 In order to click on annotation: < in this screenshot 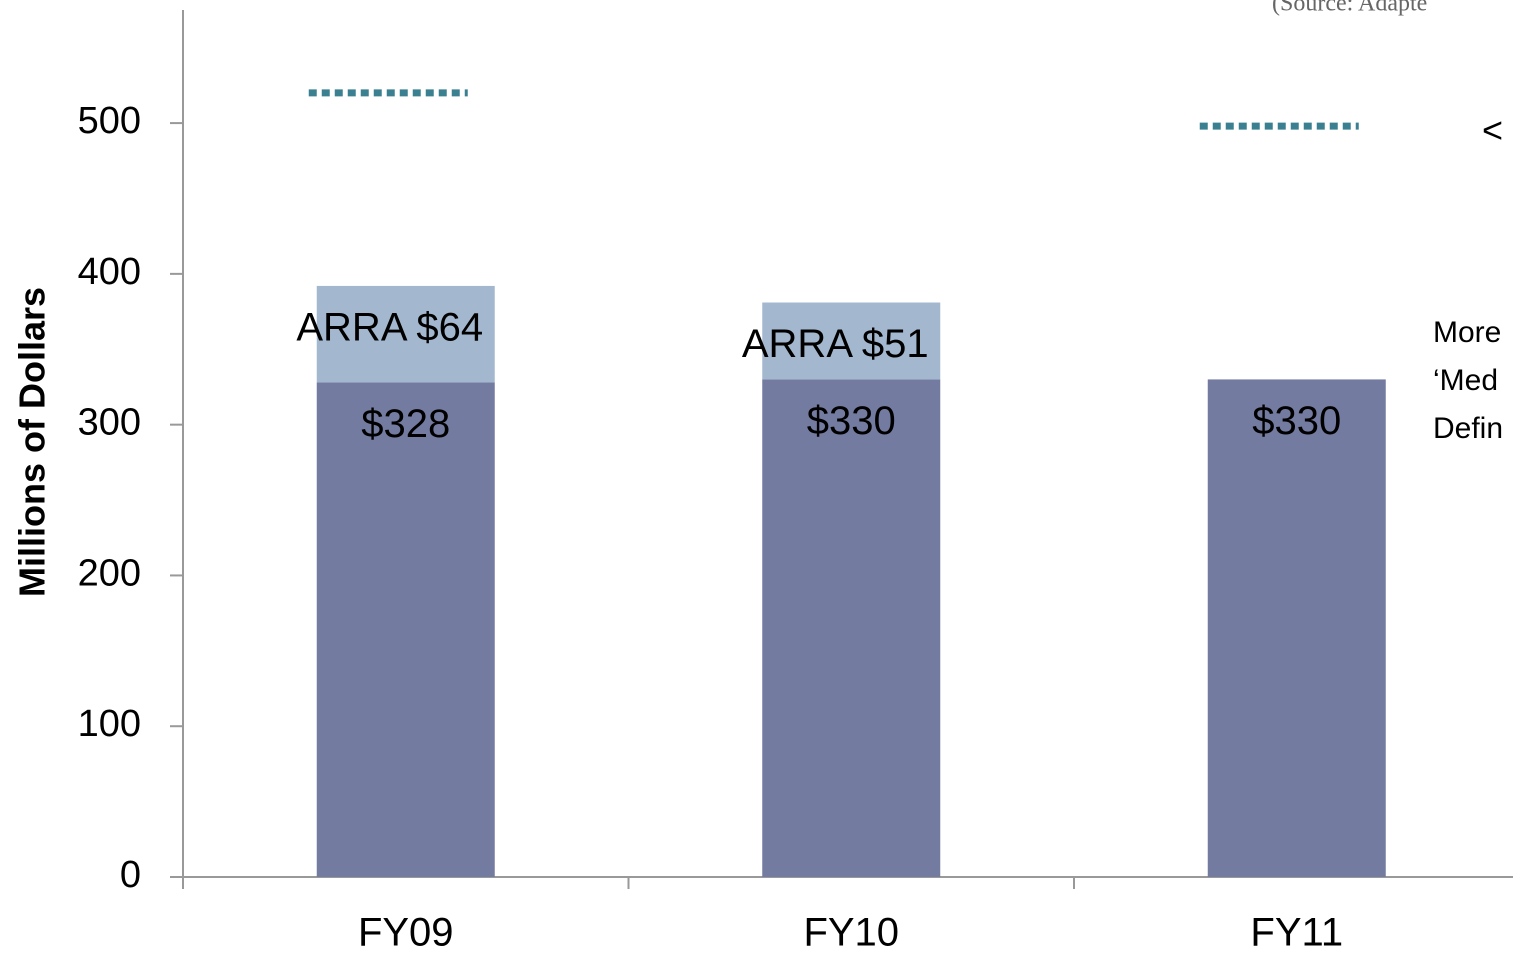, I will do `click(1492, 130)`.